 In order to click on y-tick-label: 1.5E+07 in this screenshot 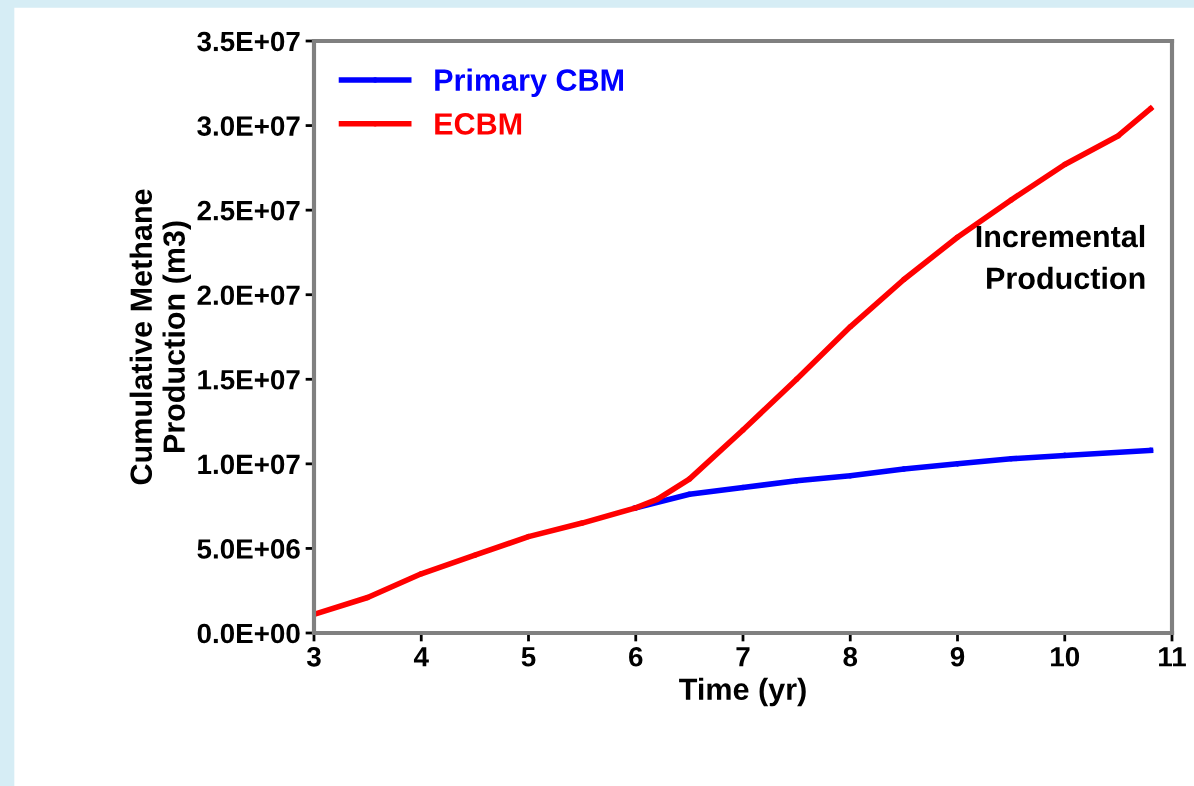, I will do `click(249, 379)`.